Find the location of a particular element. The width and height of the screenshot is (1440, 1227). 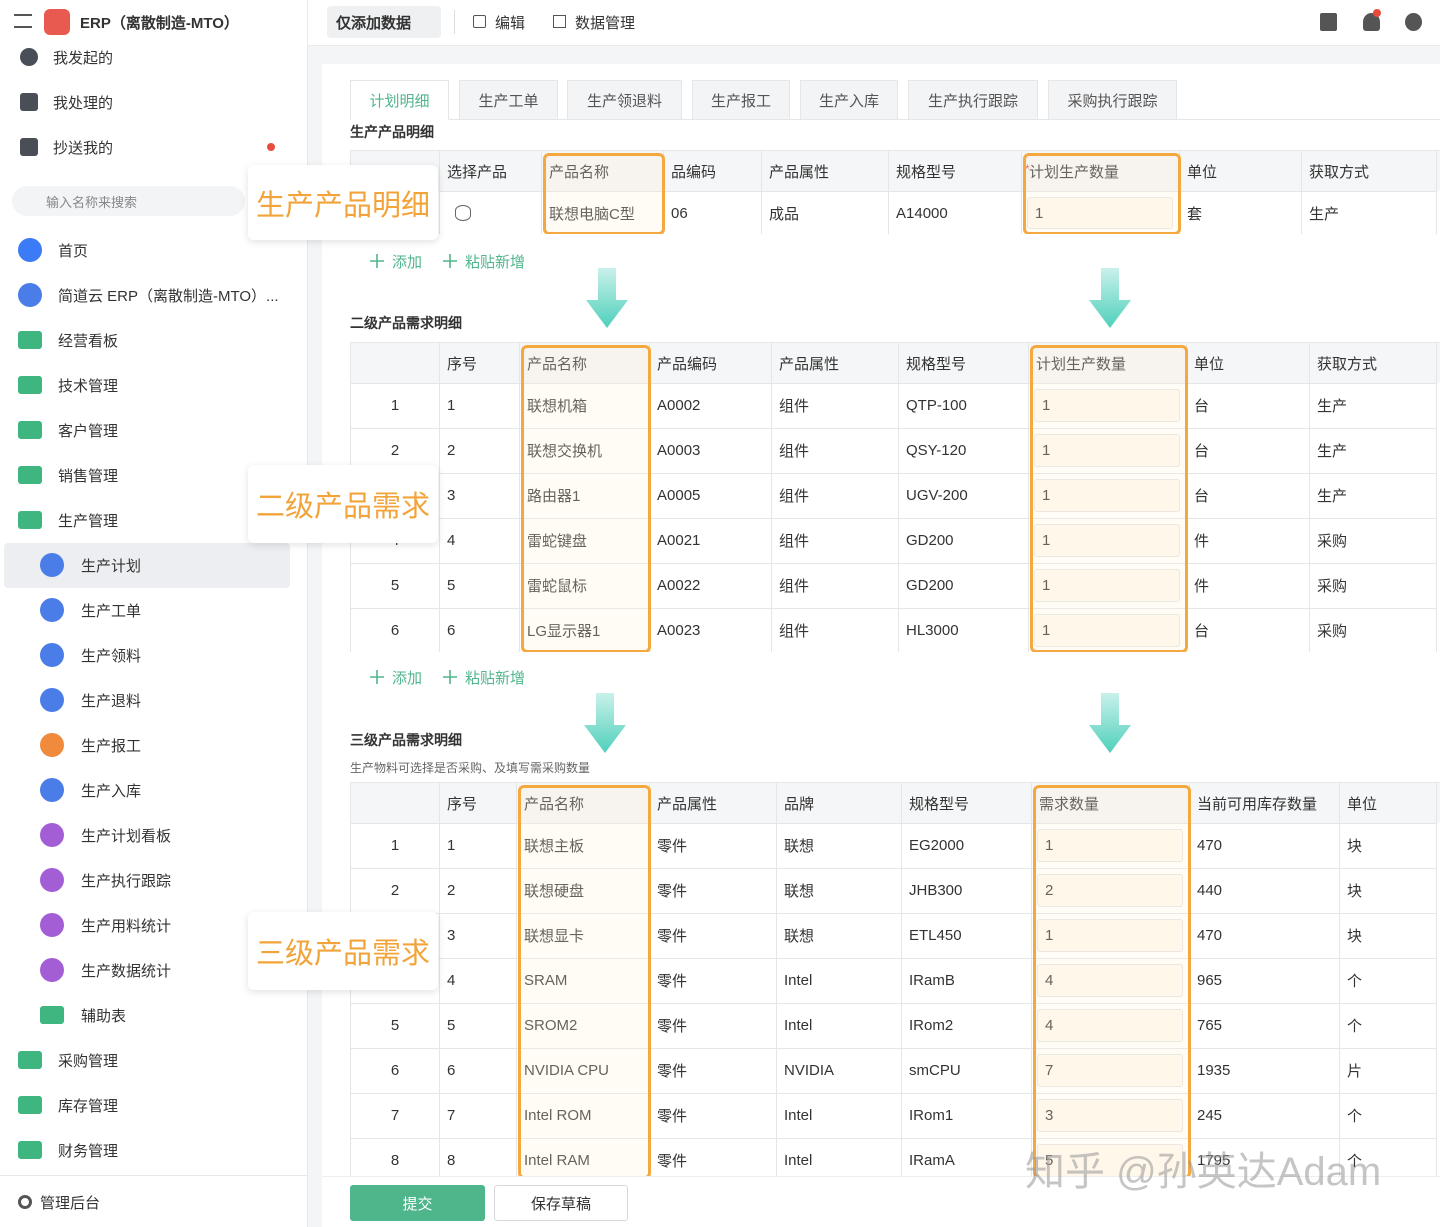

select-icon is located at coordinates (463, 213).